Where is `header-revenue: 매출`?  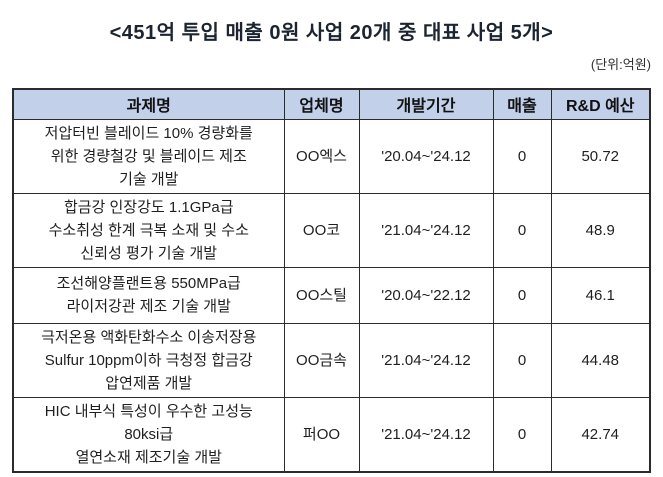 header-revenue: 매출 is located at coordinates (522, 104).